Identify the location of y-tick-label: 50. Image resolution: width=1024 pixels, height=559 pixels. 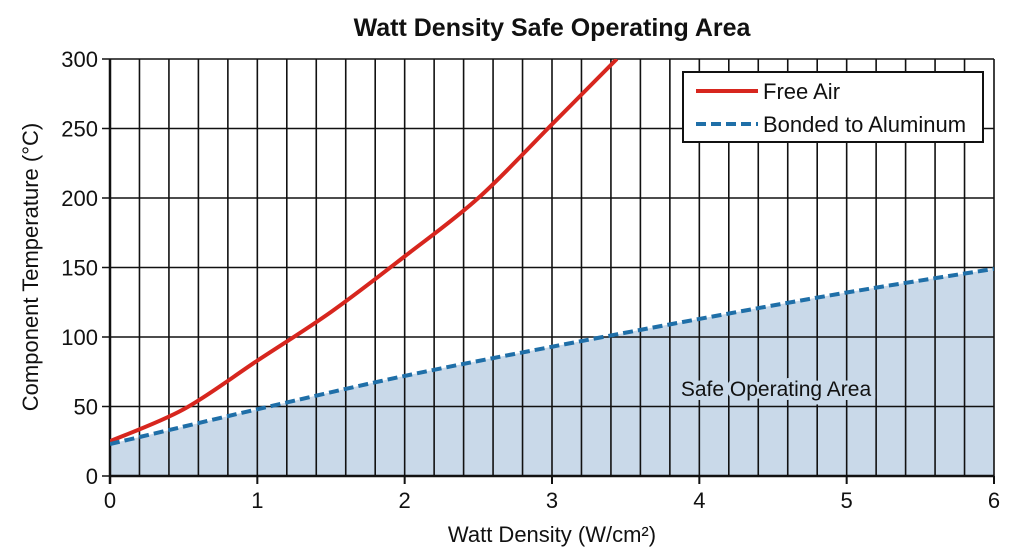
(86, 407).